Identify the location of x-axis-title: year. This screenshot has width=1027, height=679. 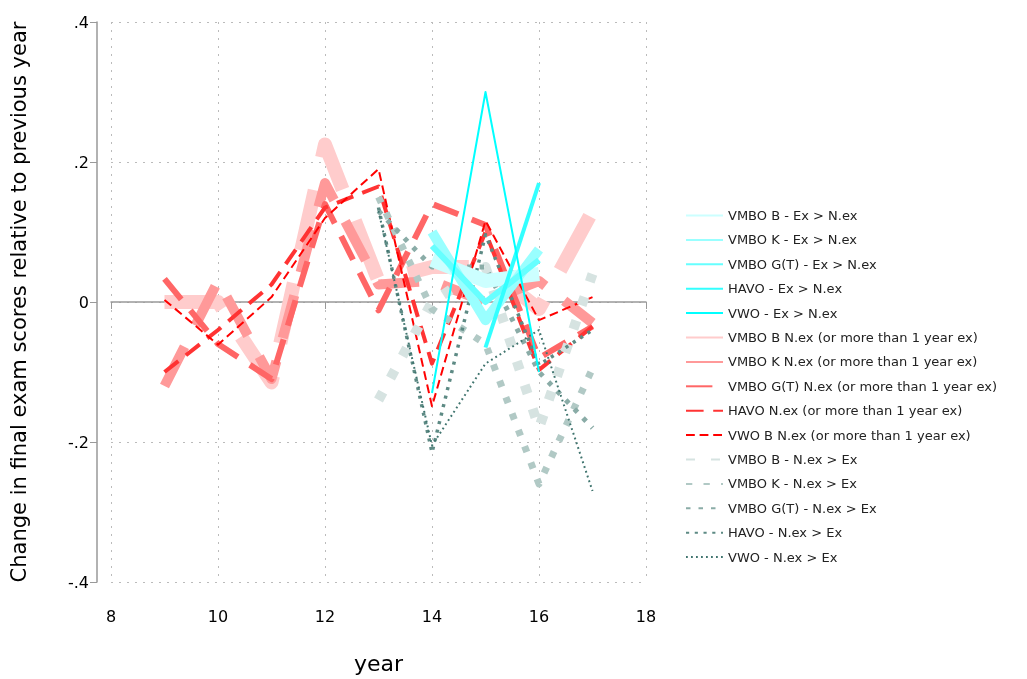
(378, 663).